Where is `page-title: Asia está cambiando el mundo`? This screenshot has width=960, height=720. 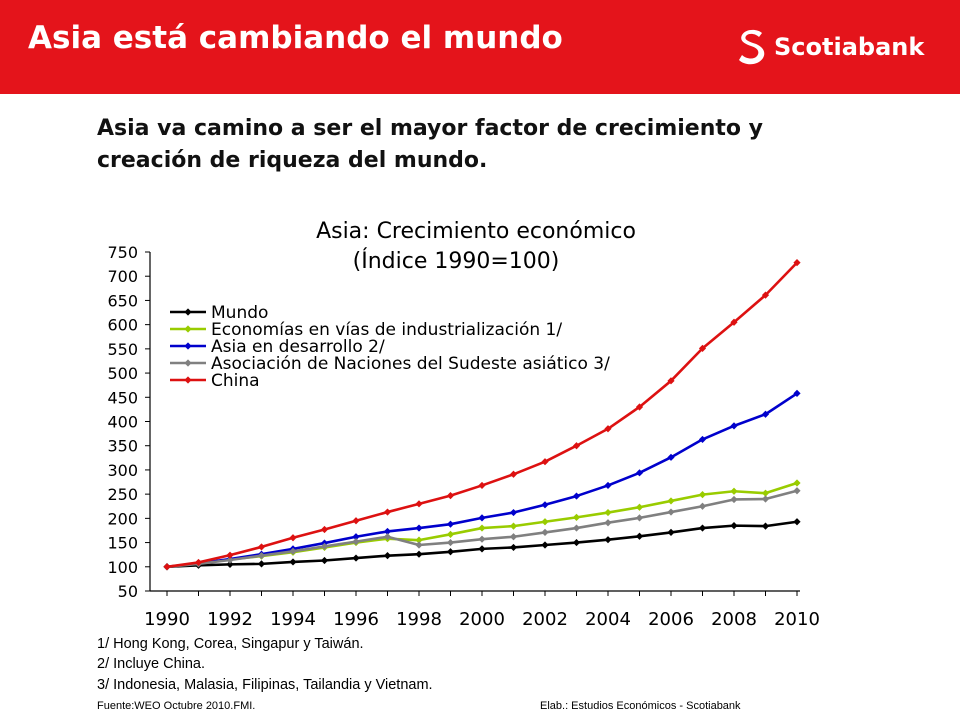
page-title: Asia está cambiando el mundo is located at coordinates (295, 38).